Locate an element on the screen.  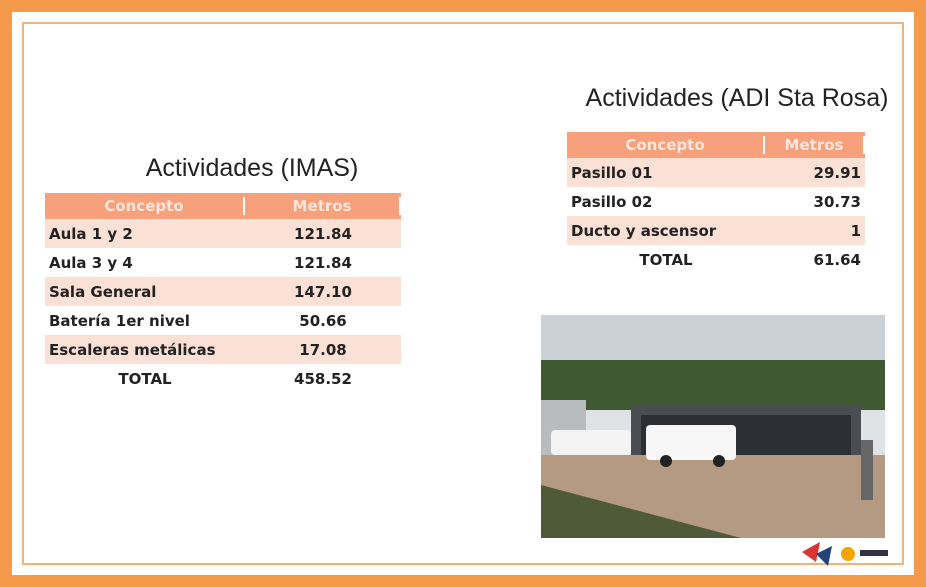
value-cell: 50.66 is located at coordinates (323, 320).